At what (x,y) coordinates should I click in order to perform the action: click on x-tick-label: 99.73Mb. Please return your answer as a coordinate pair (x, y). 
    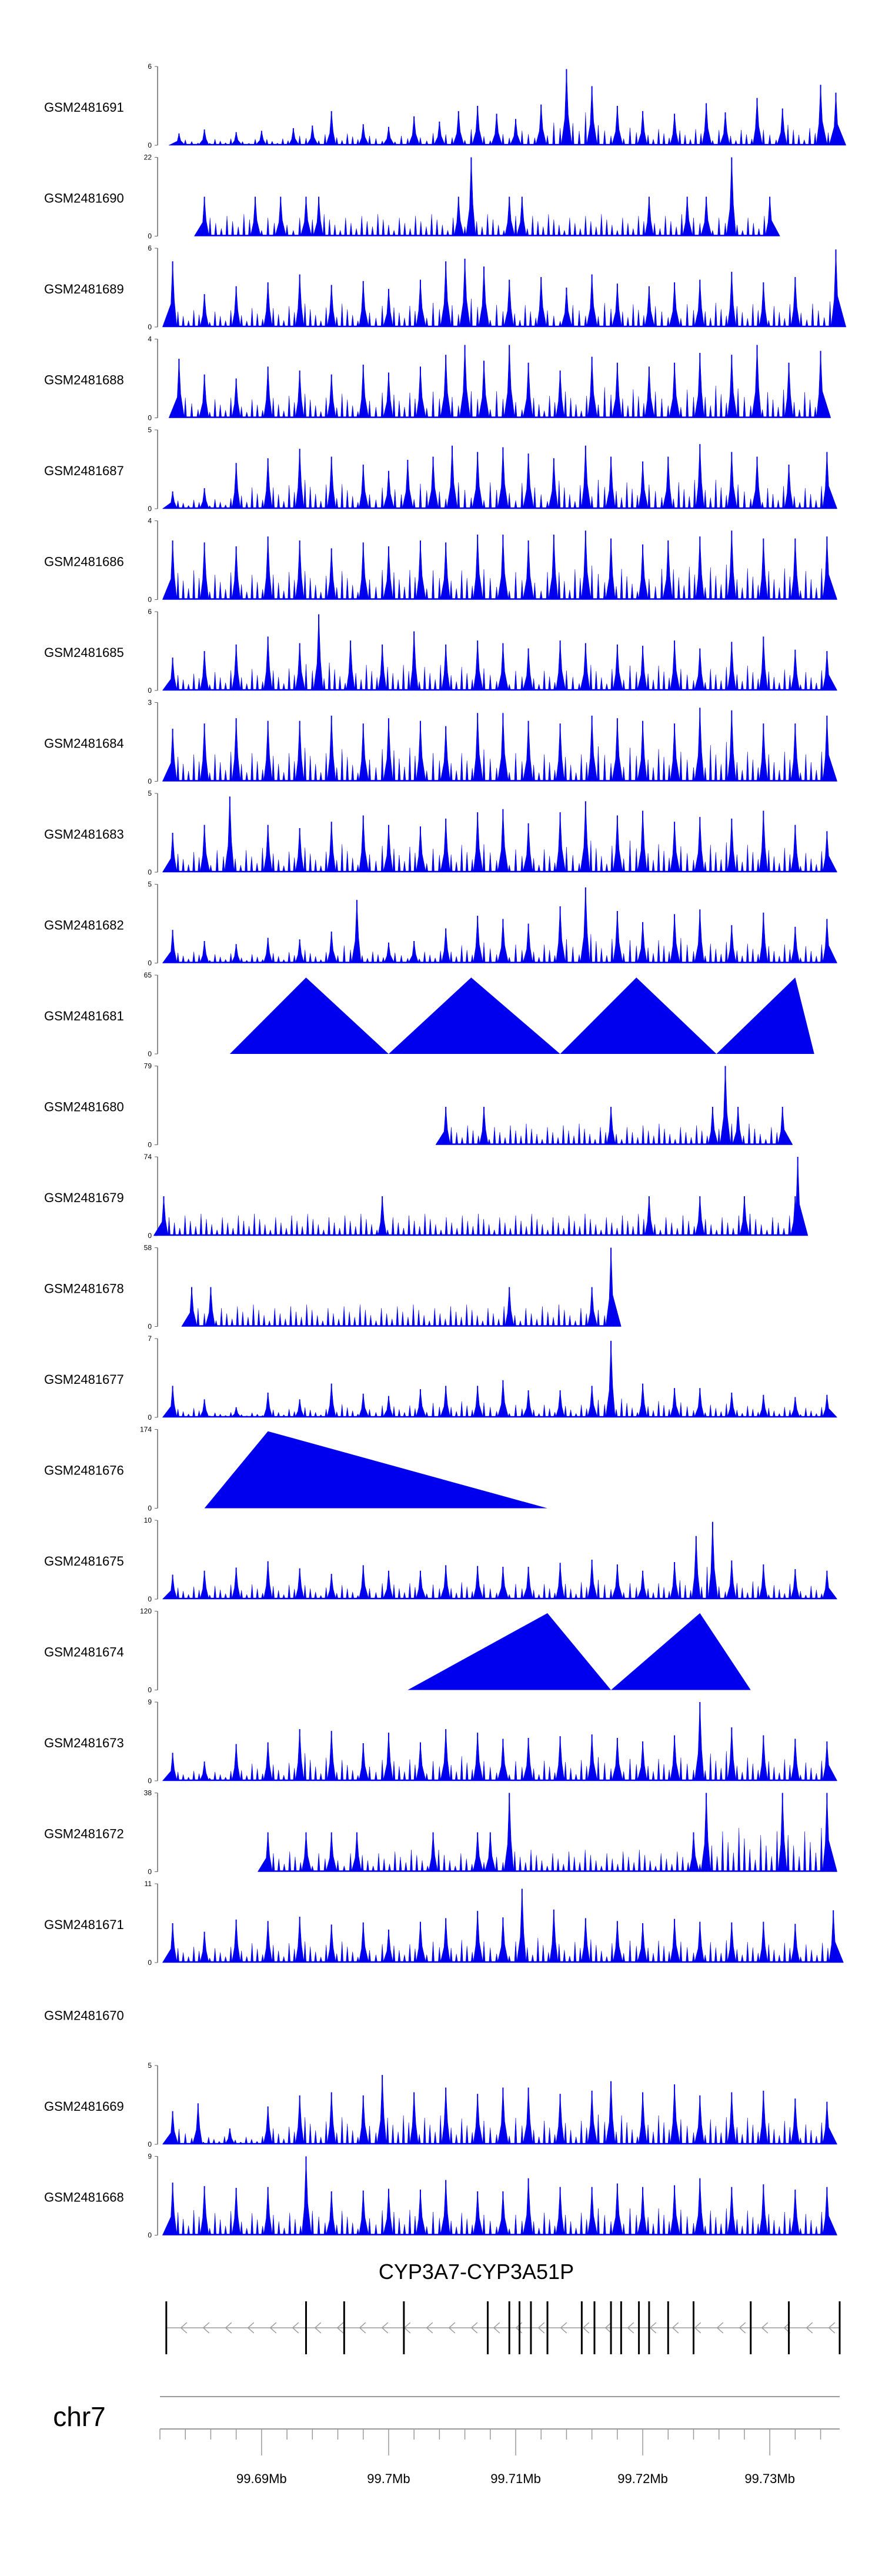
    Looking at the image, I should click on (769, 2478).